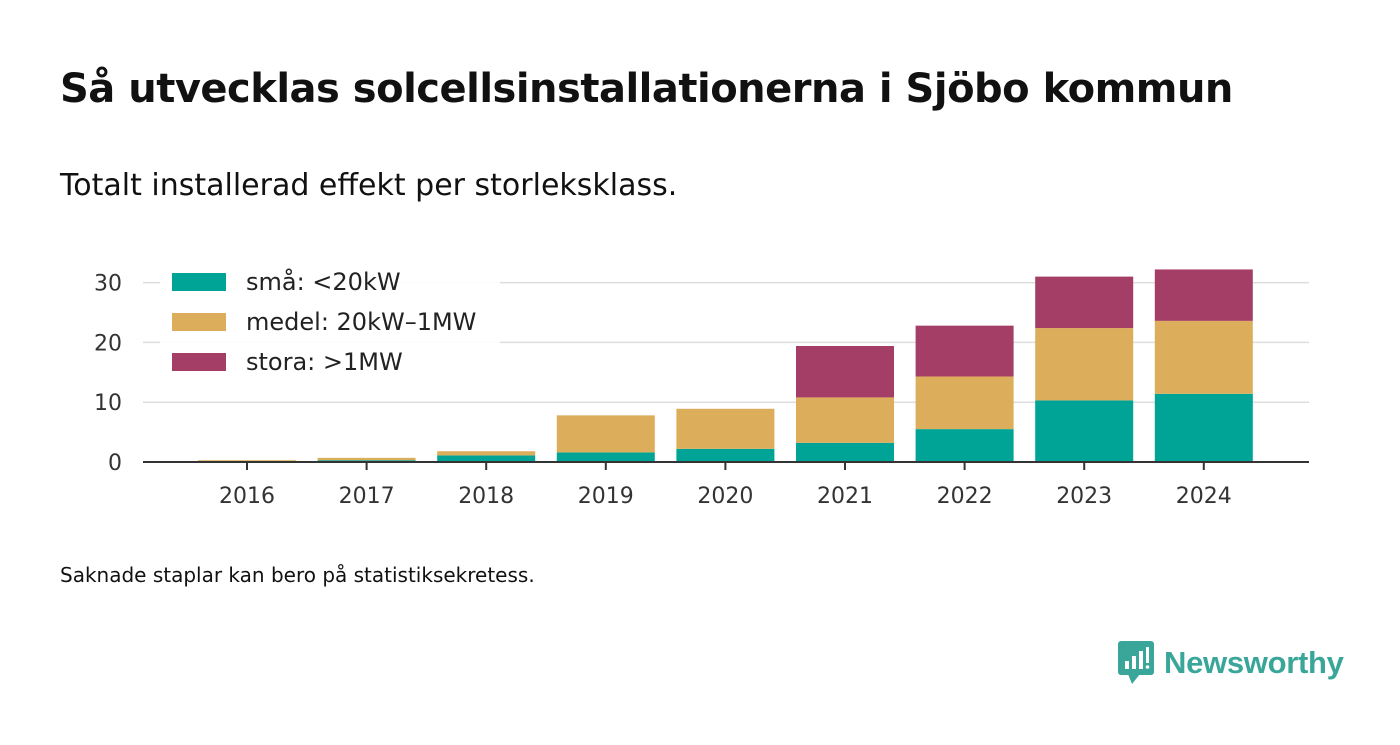  I want to click on y-axis-labels: 0 10 20 30, so click(108, 374).